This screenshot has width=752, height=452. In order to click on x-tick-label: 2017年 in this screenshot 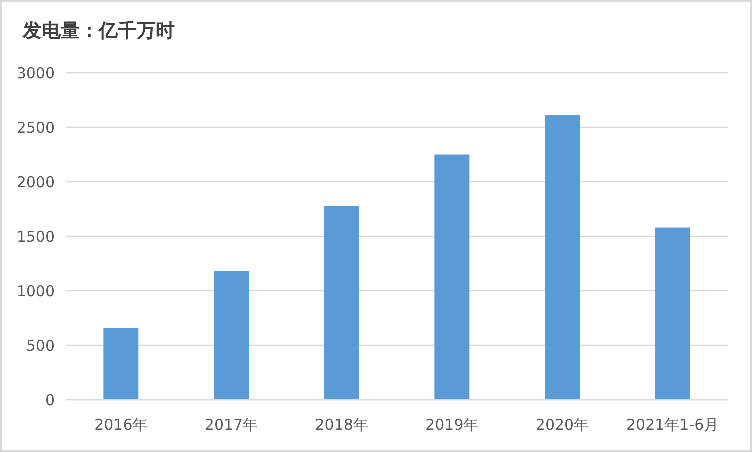, I will do `click(231, 425)`.